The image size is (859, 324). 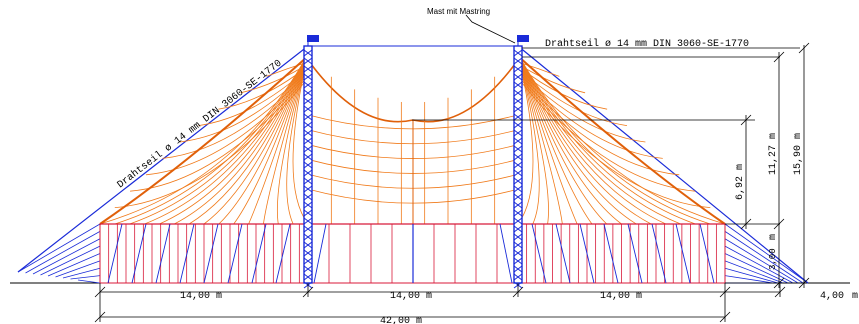 I want to click on dim-span-left: 14,00 m, so click(x=201, y=296).